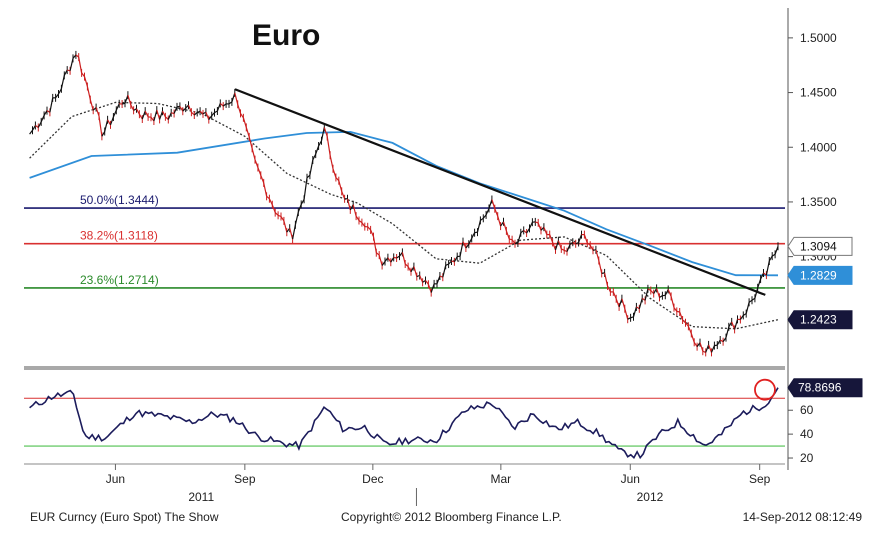 The height and width of the screenshot is (536, 873). I want to click on rsi-value-label: 78.8696, so click(820, 388).